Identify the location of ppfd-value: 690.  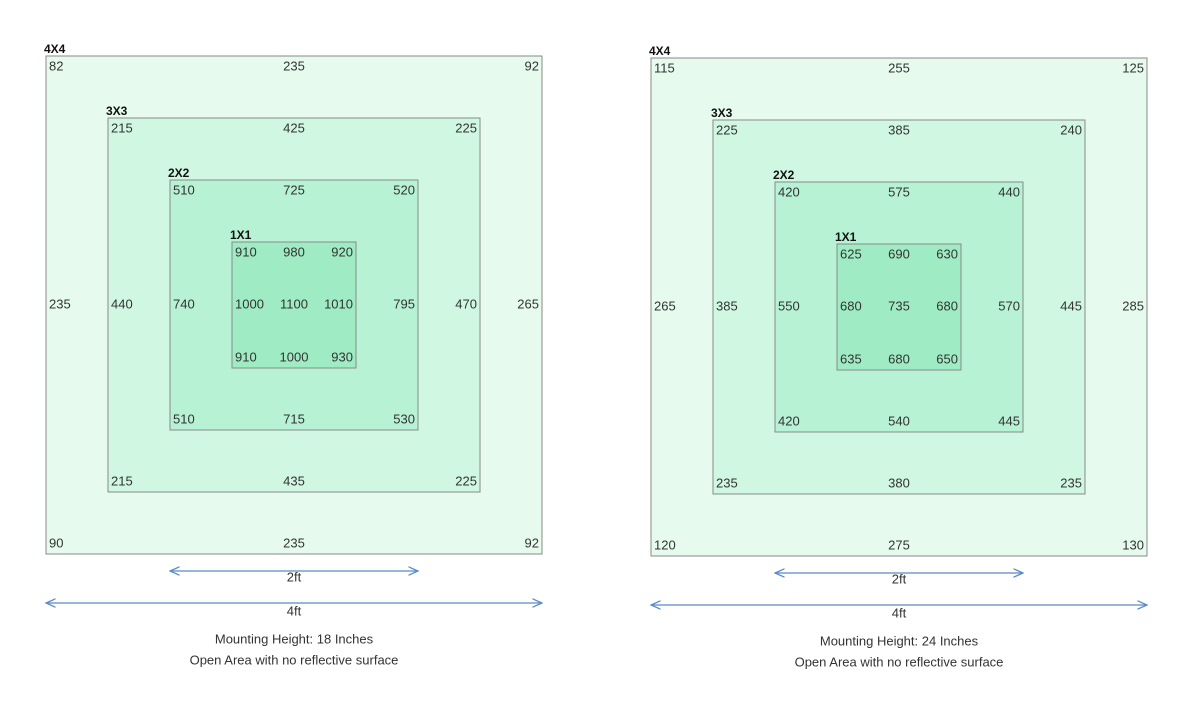
(899, 253).